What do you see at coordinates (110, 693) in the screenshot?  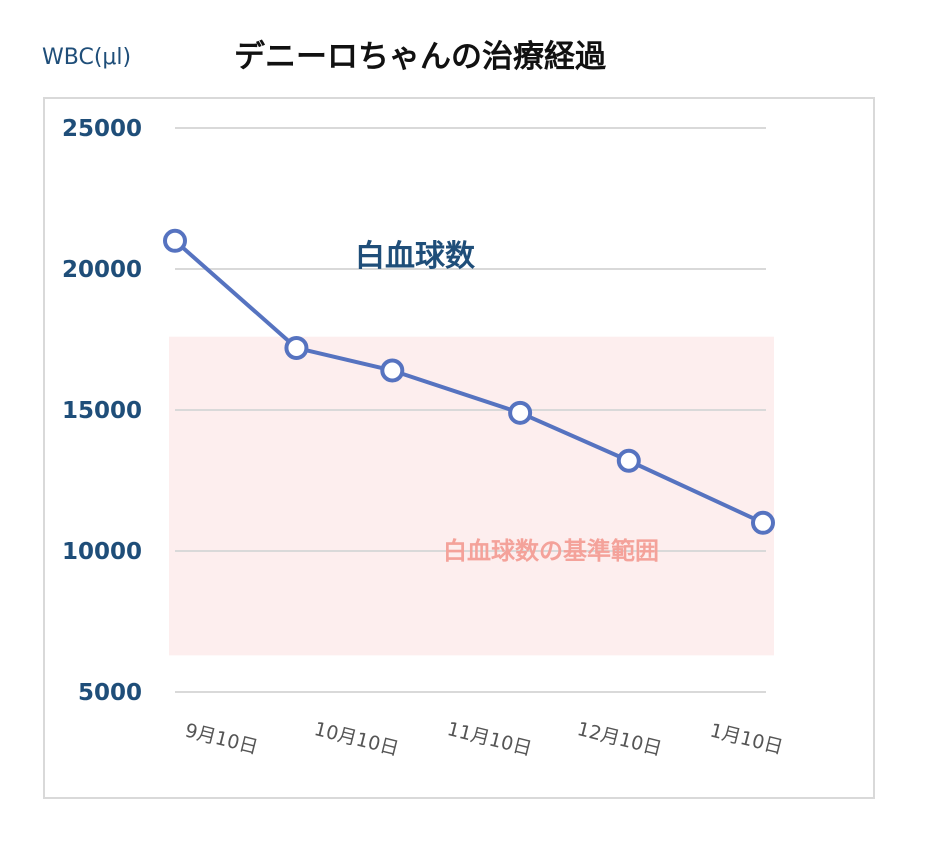 I see `y-tick-label: 5000` at bounding box center [110, 693].